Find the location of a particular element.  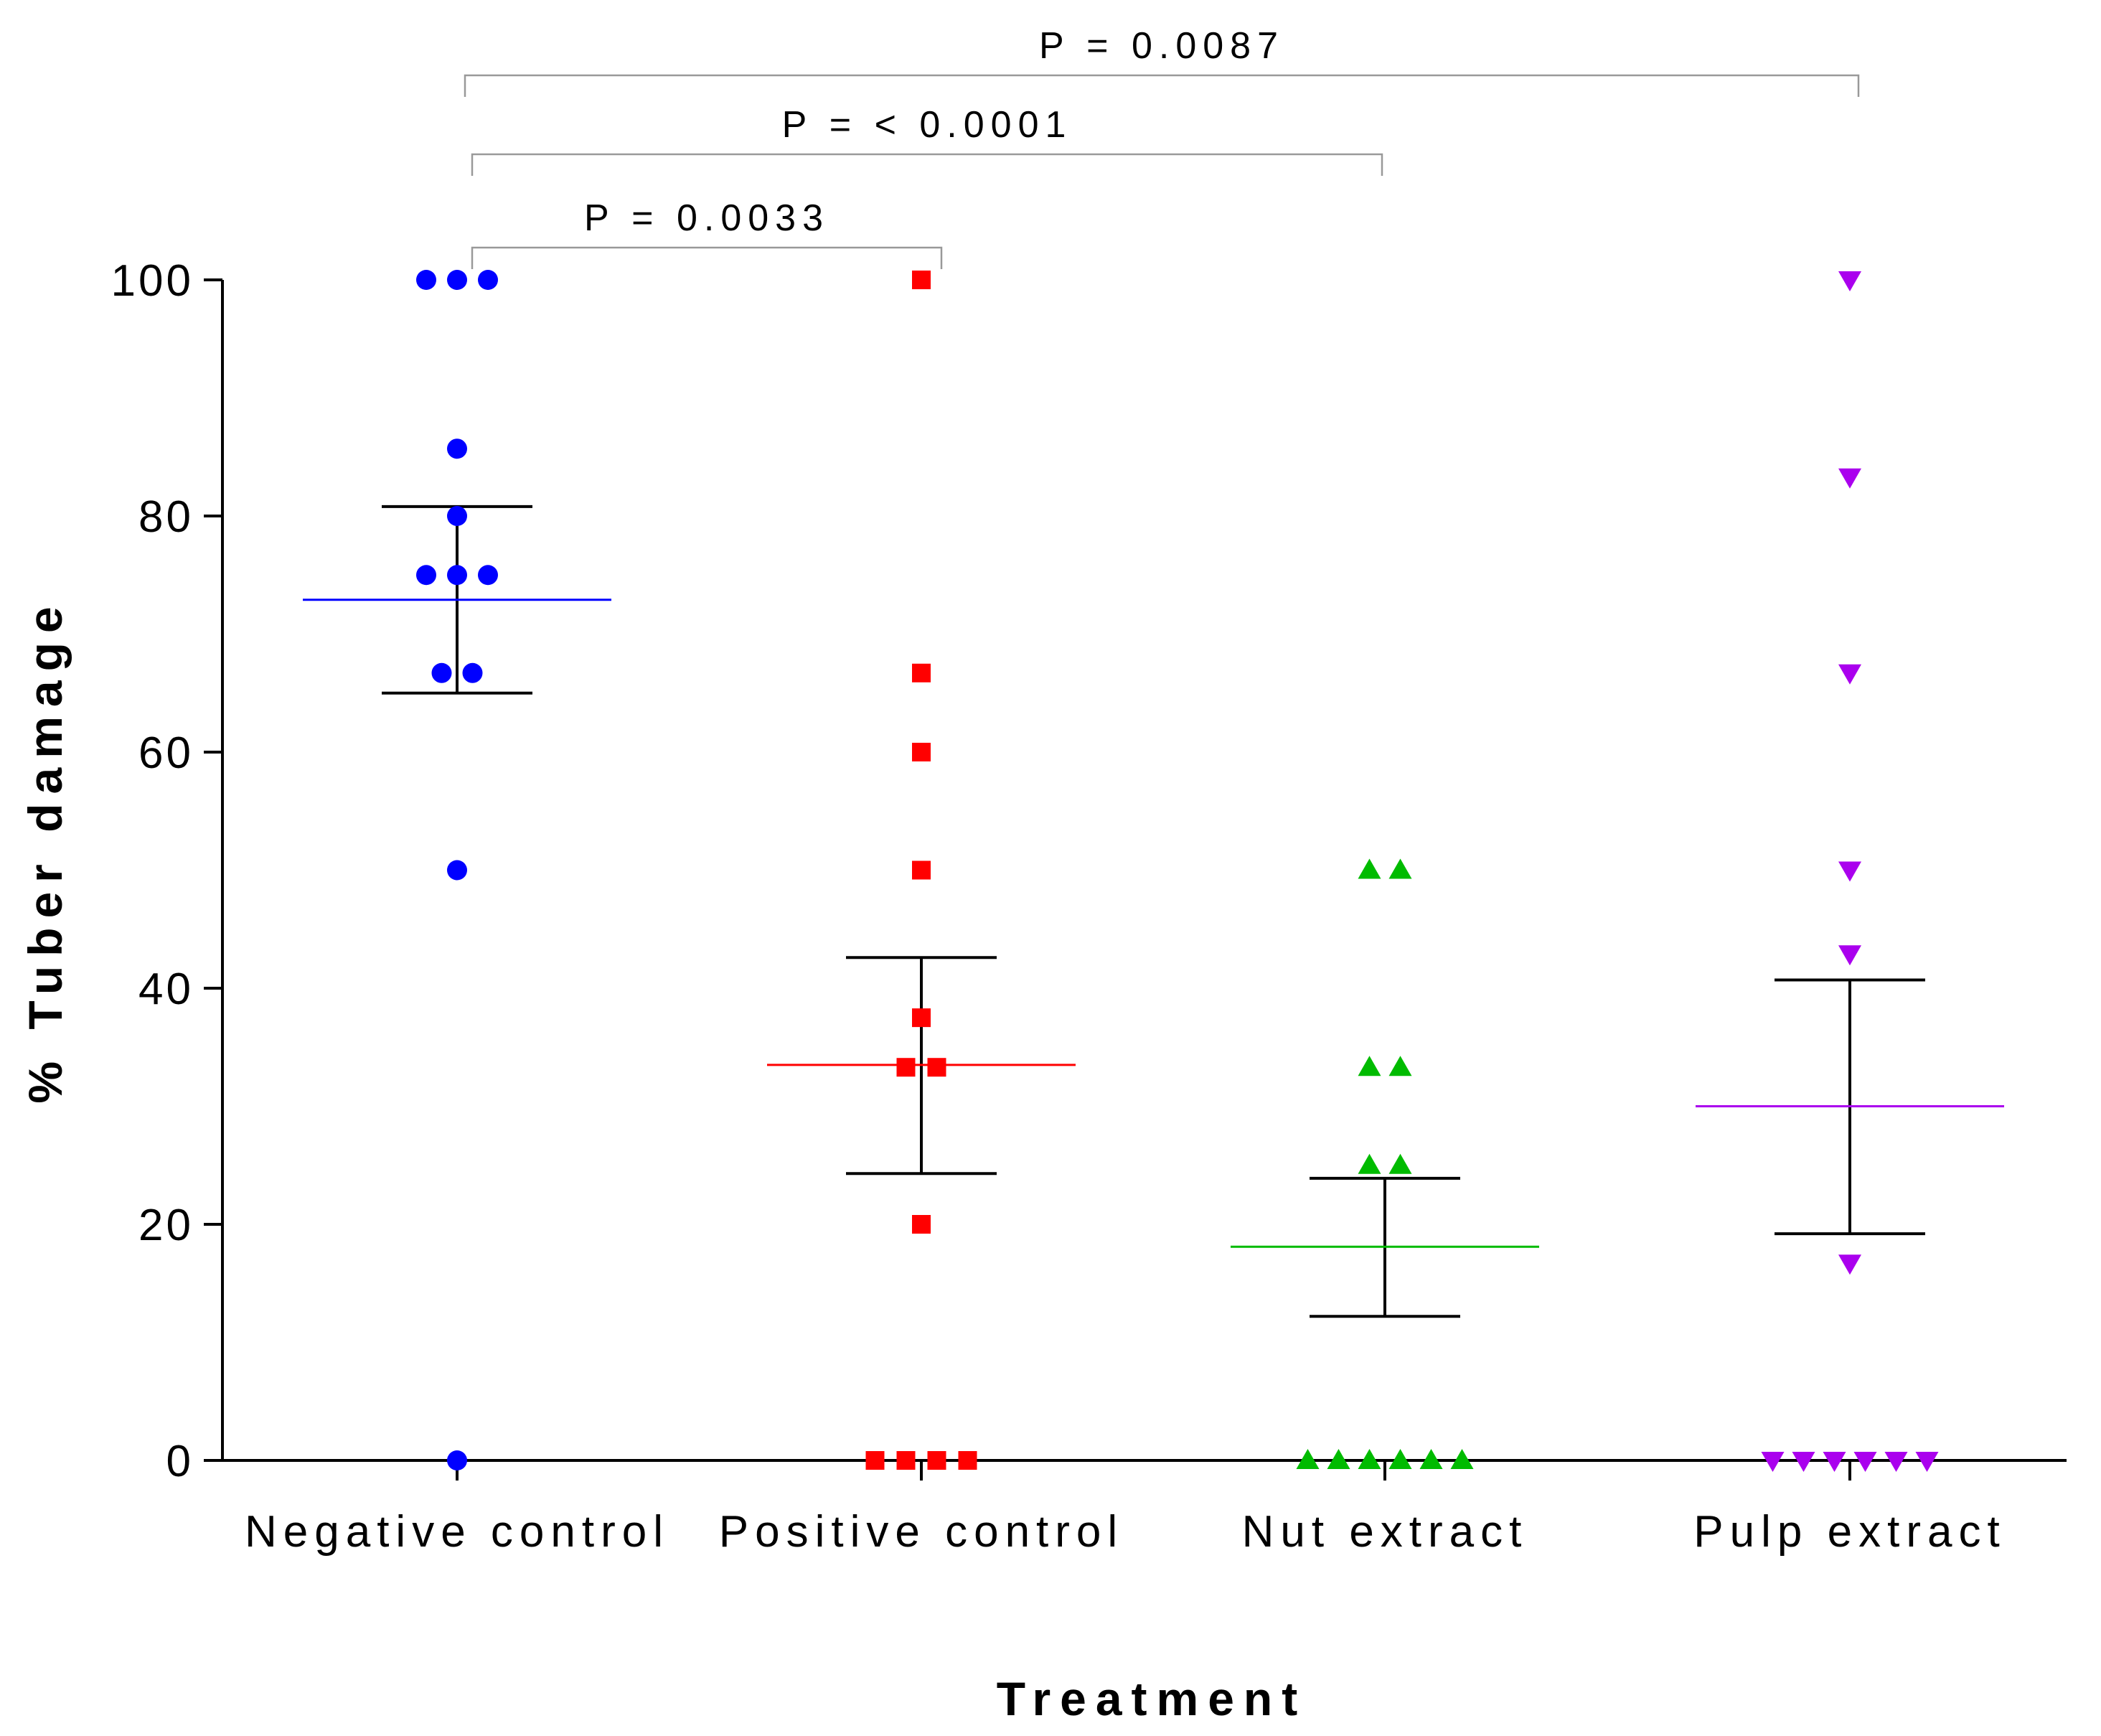

category-label-nut-extract: Nut extract is located at coordinates (1385, 1532).